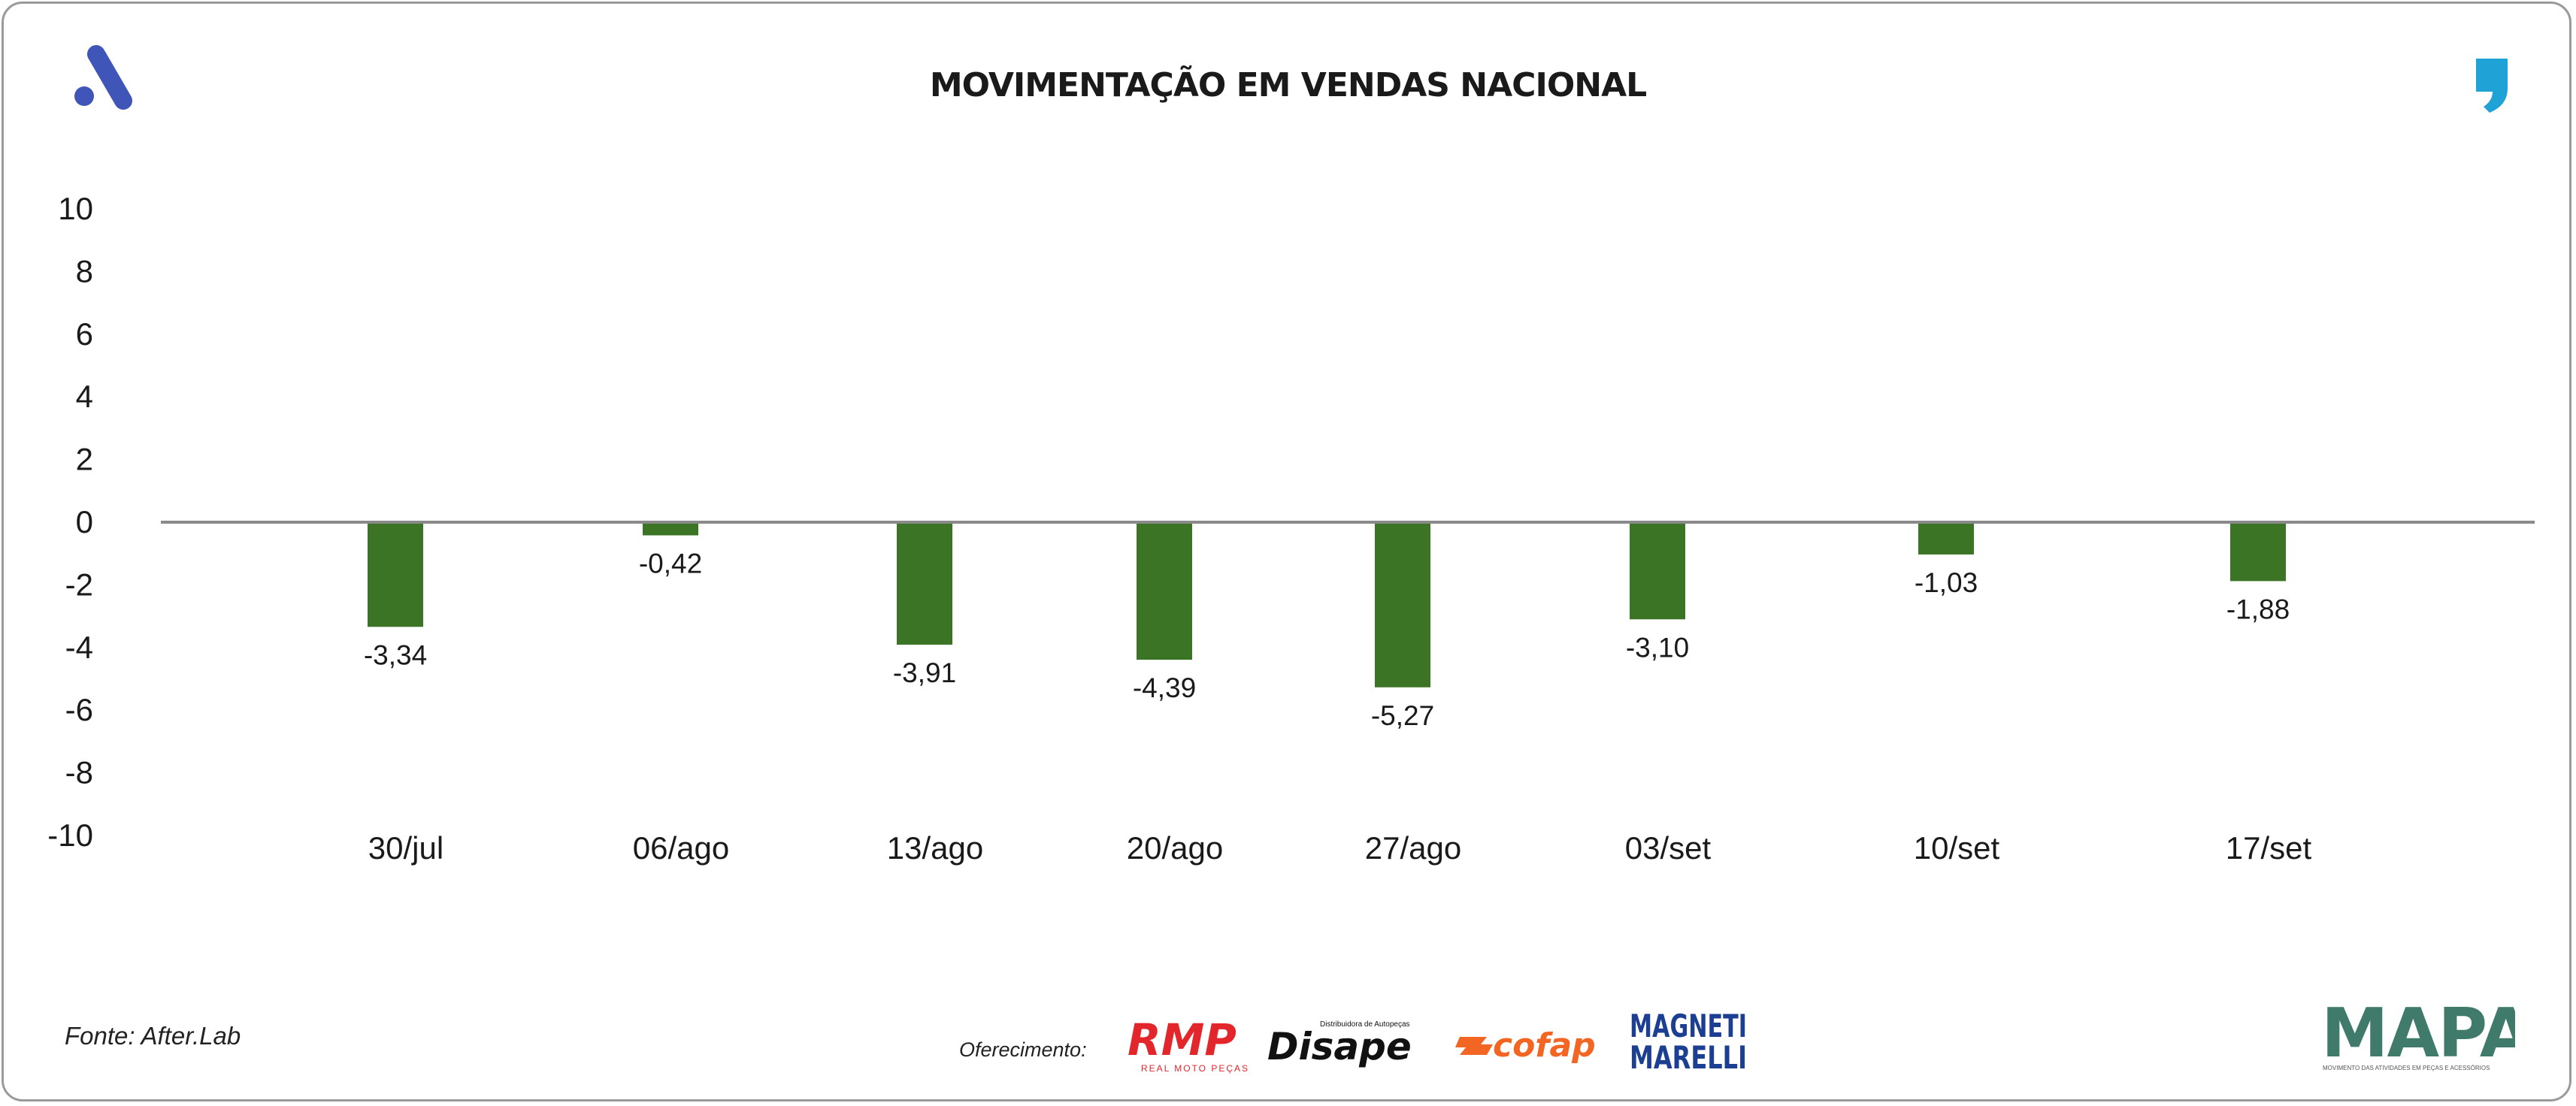  Describe the element at coordinates (84, 459) in the screenshot. I see `y-tick-label: 2` at that location.